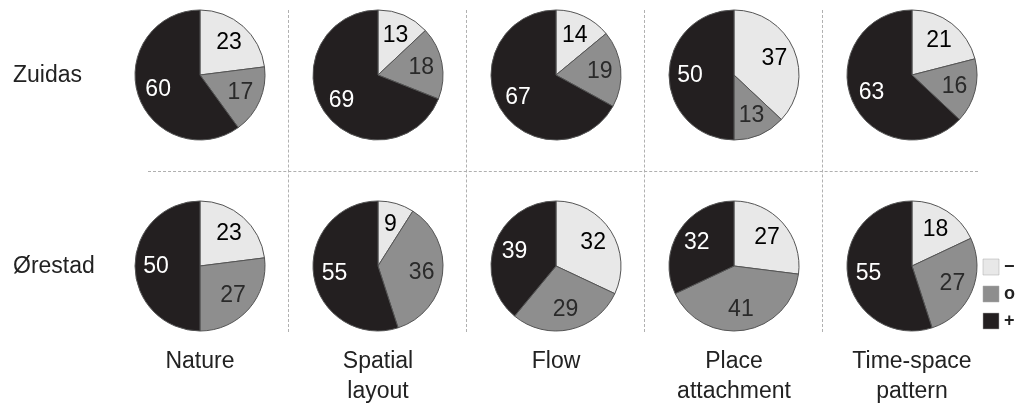  Describe the element at coordinates (421, 270) in the screenshot. I see `data-label: 36` at that location.